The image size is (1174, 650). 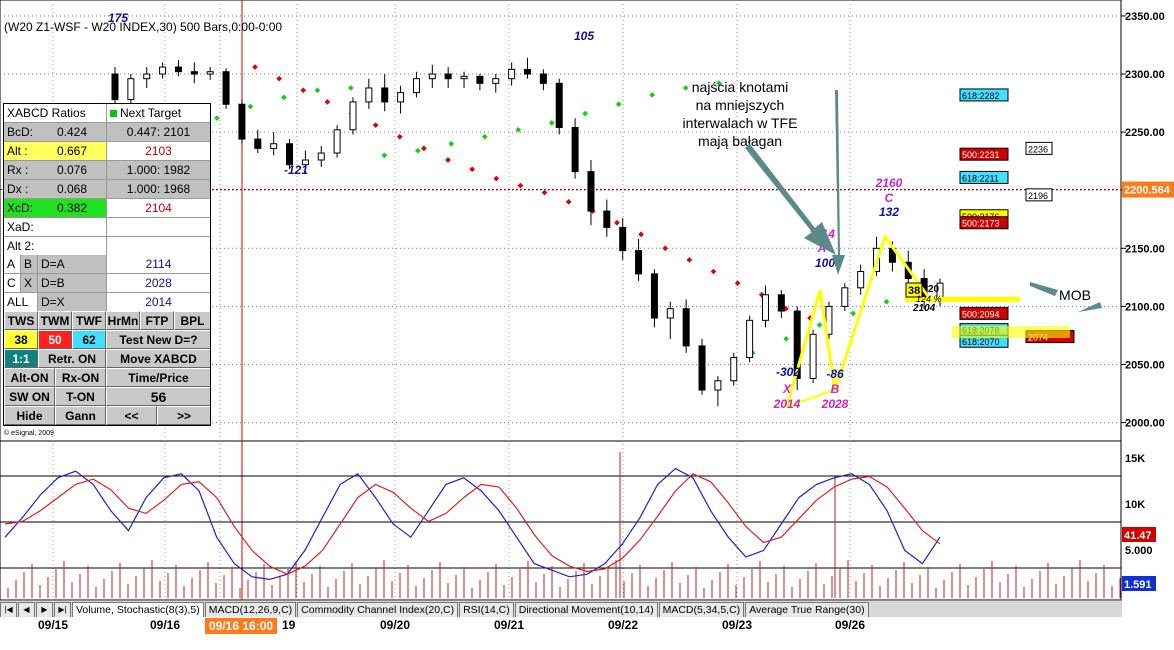 I want to click on price-tick: 2050.00, so click(x=1145, y=365).